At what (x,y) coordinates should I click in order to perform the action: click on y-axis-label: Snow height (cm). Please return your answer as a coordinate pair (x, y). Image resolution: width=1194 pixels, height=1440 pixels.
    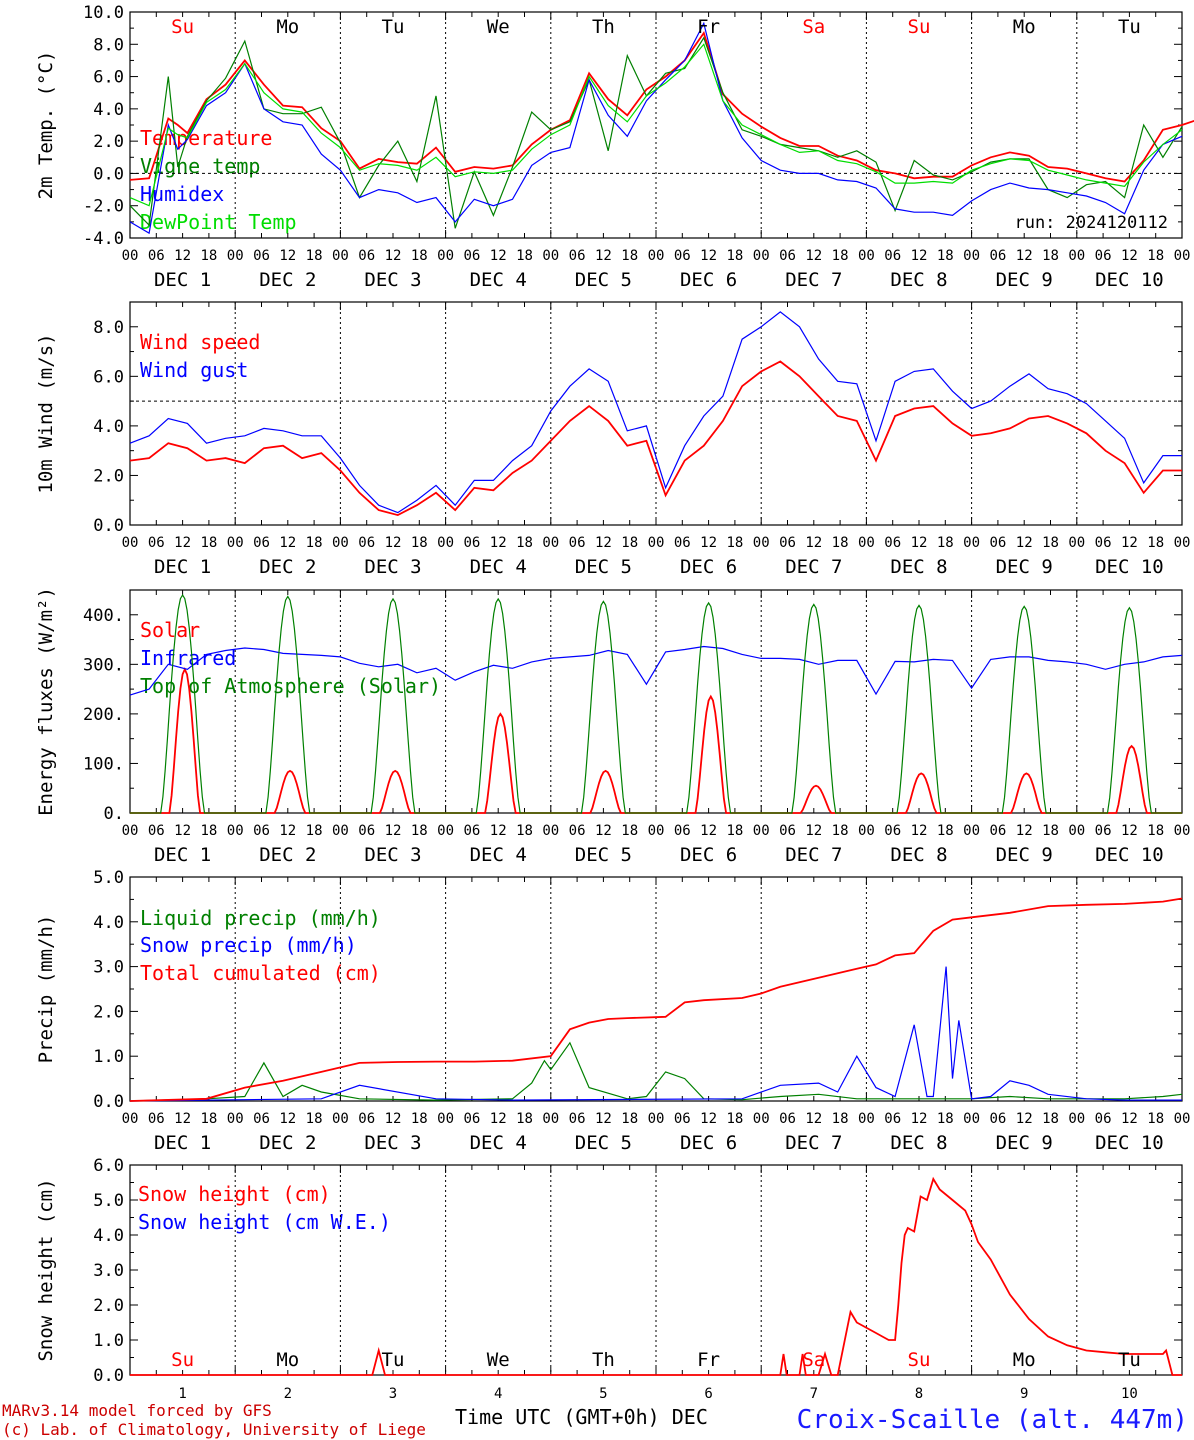
    Looking at the image, I should click on (46, 1269).